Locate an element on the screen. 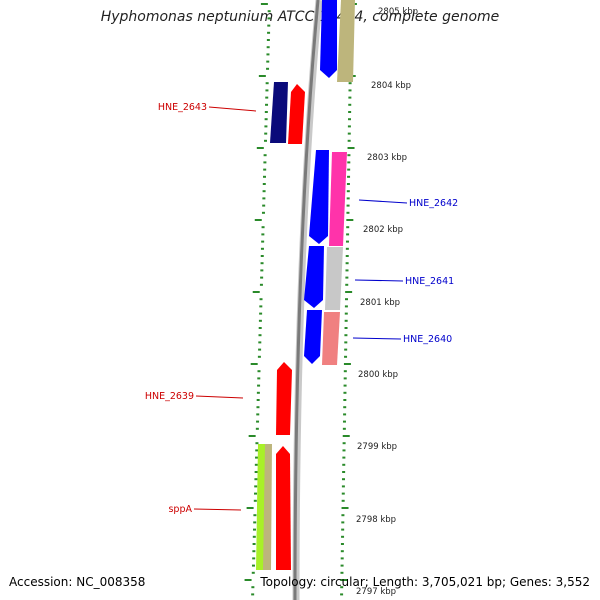  kbp-label-2805: 2805 kbp is located at coordinates (398, 12).